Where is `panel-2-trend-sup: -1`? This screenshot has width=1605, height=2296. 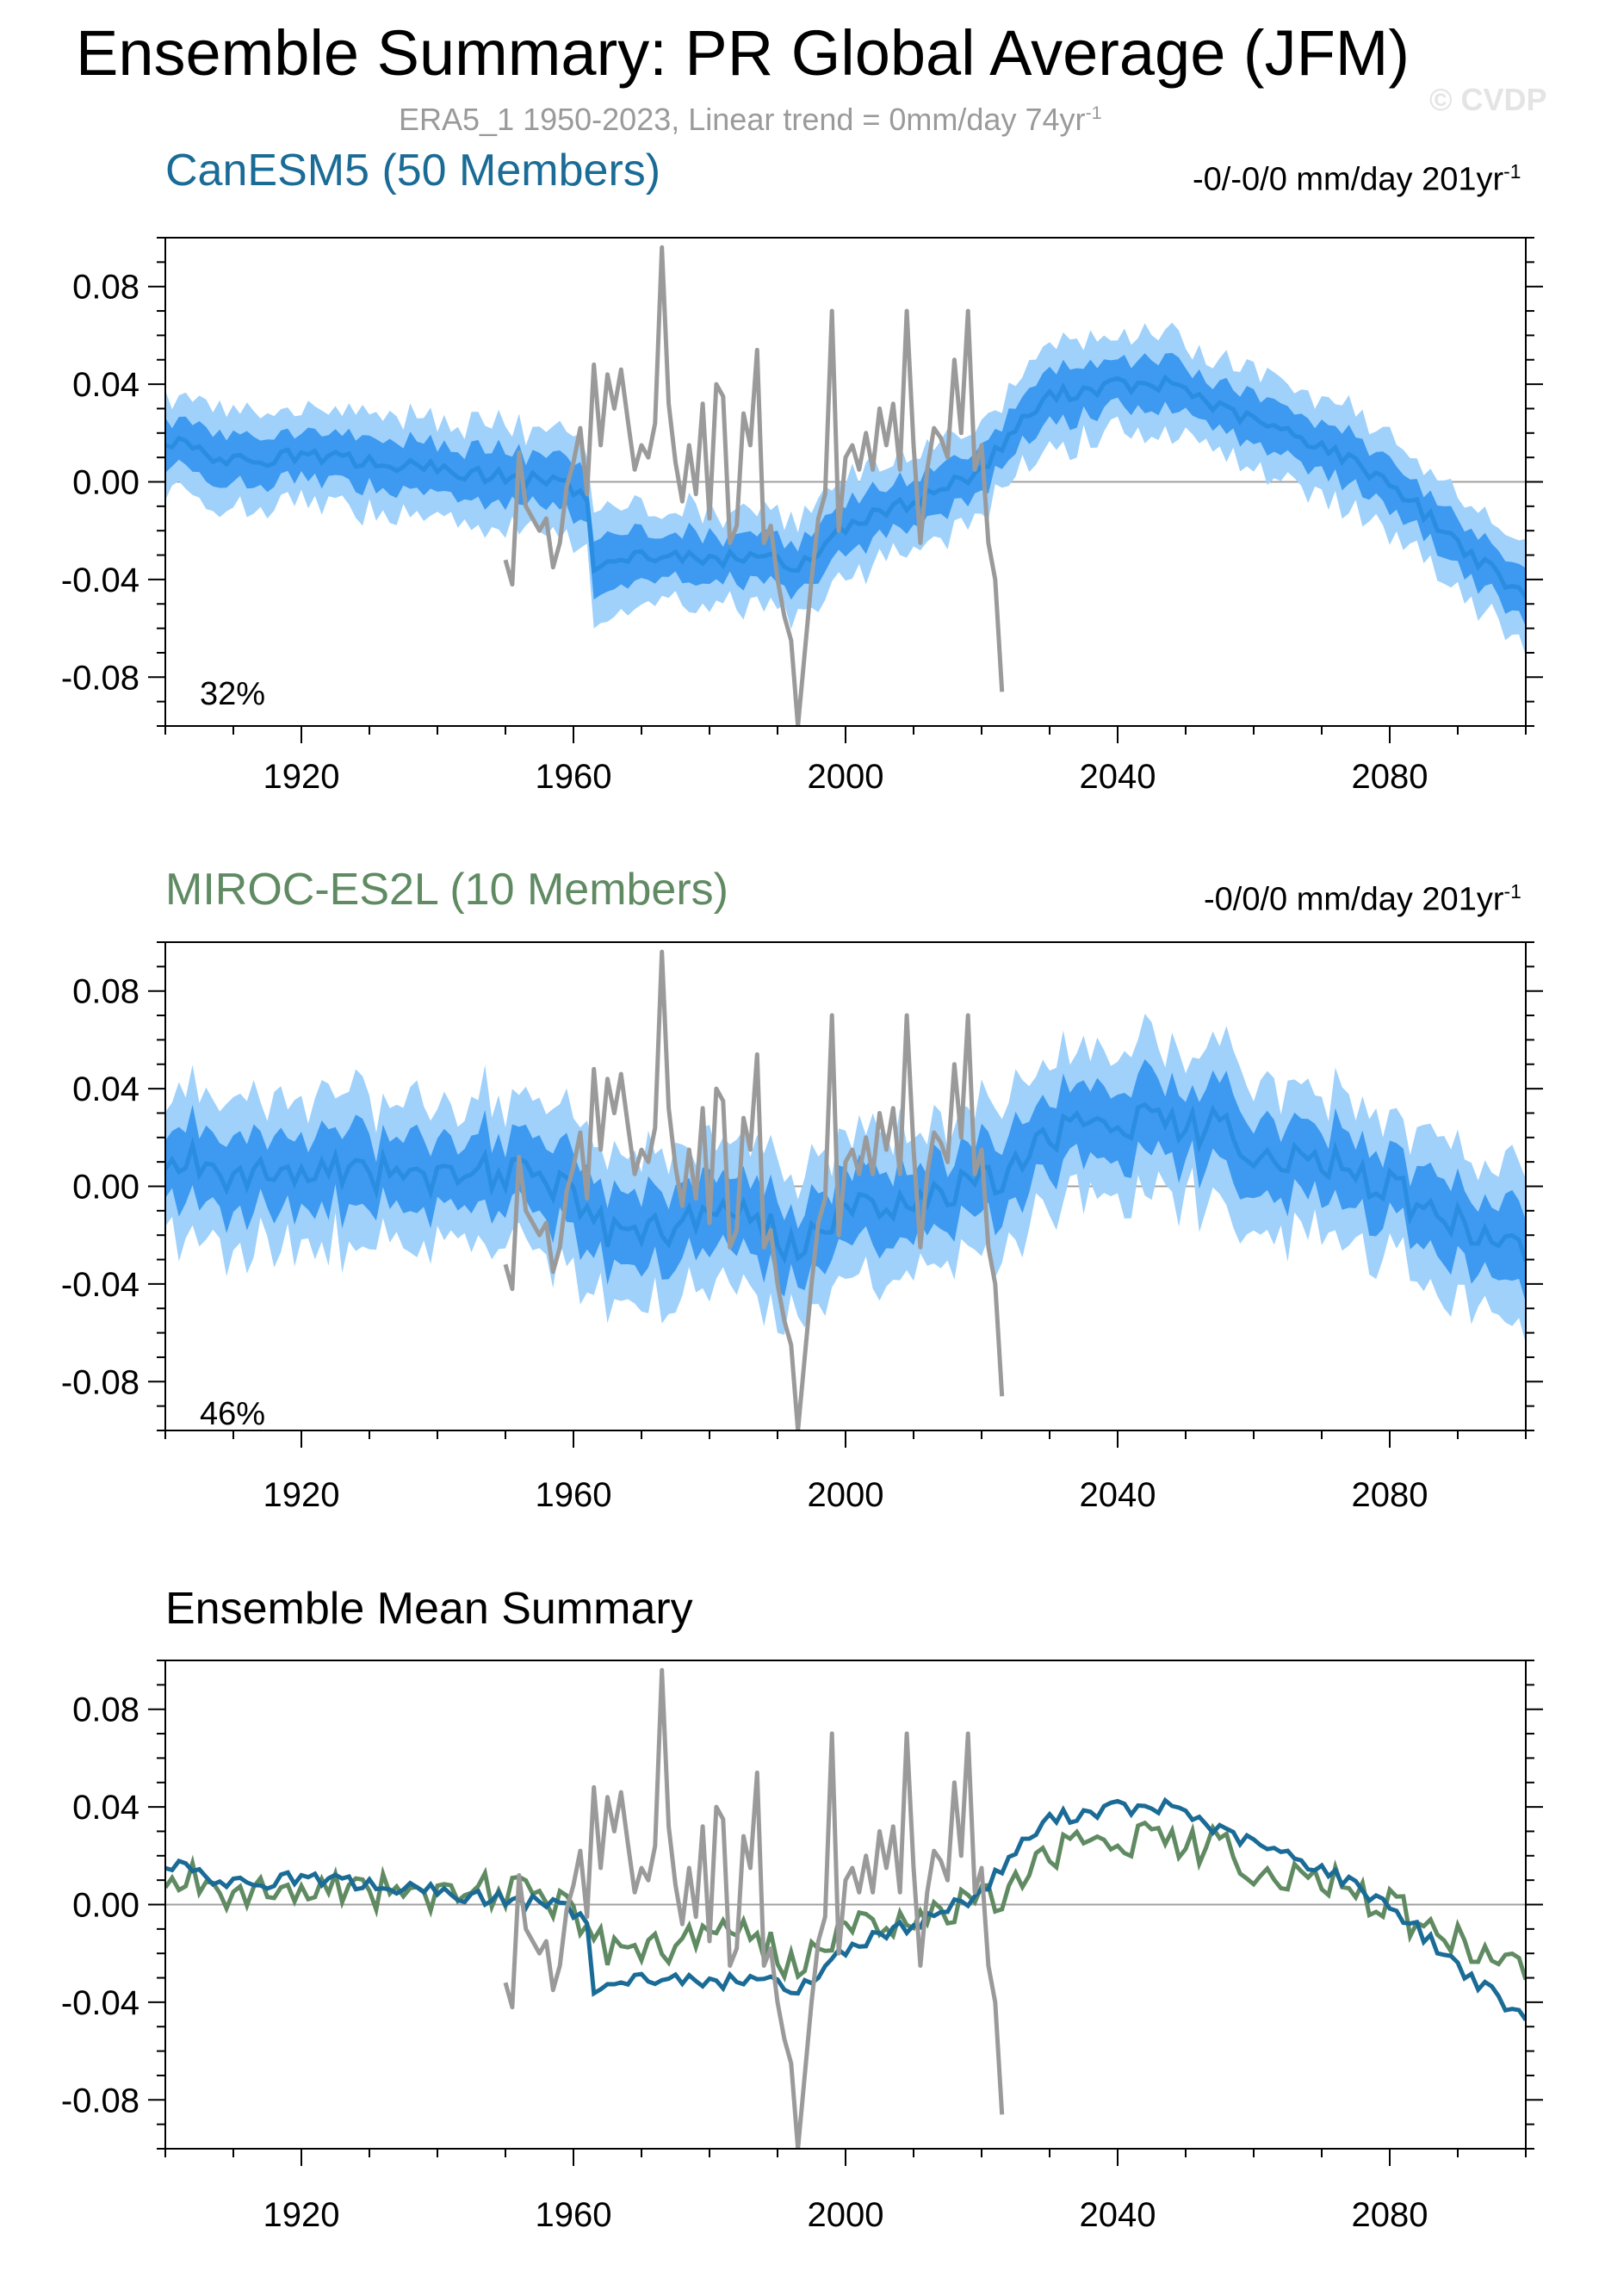 panel-2-trend-sup: -1 is located at coordinates (1512, 891).